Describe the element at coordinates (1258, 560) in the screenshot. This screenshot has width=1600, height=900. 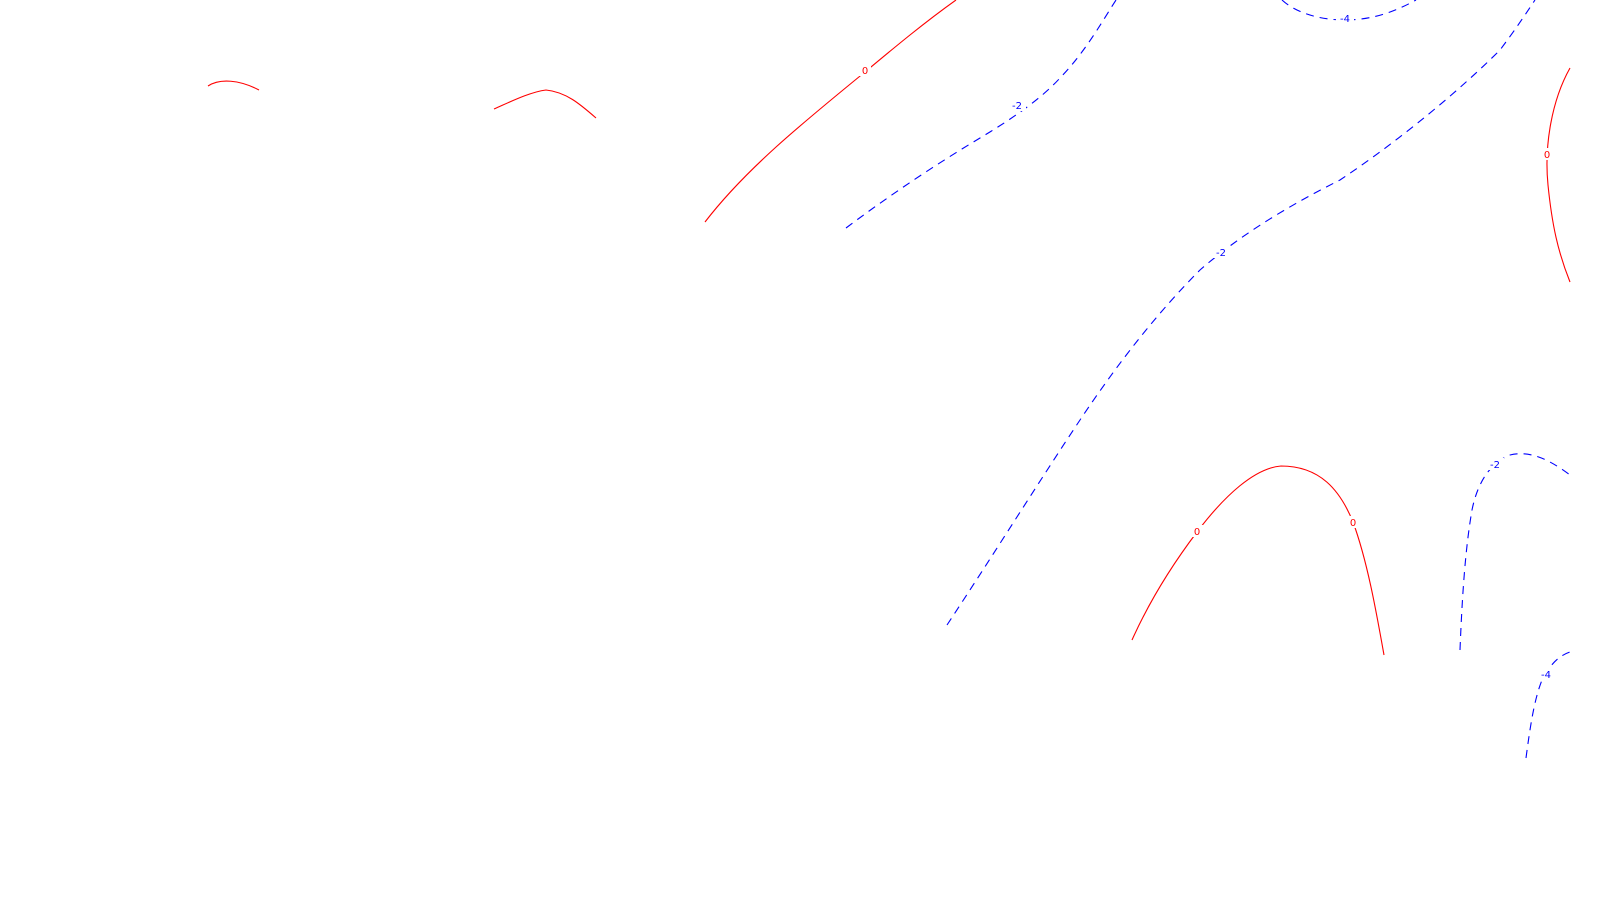
I see `contour-line-zero-arch` at that location.